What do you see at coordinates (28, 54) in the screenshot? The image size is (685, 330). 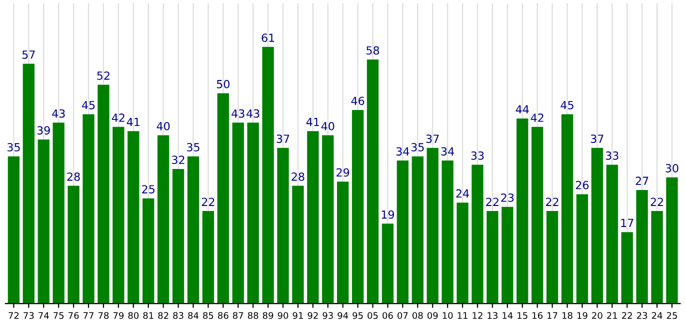 I see `data-label: 57` at bounding box center [28, 54].